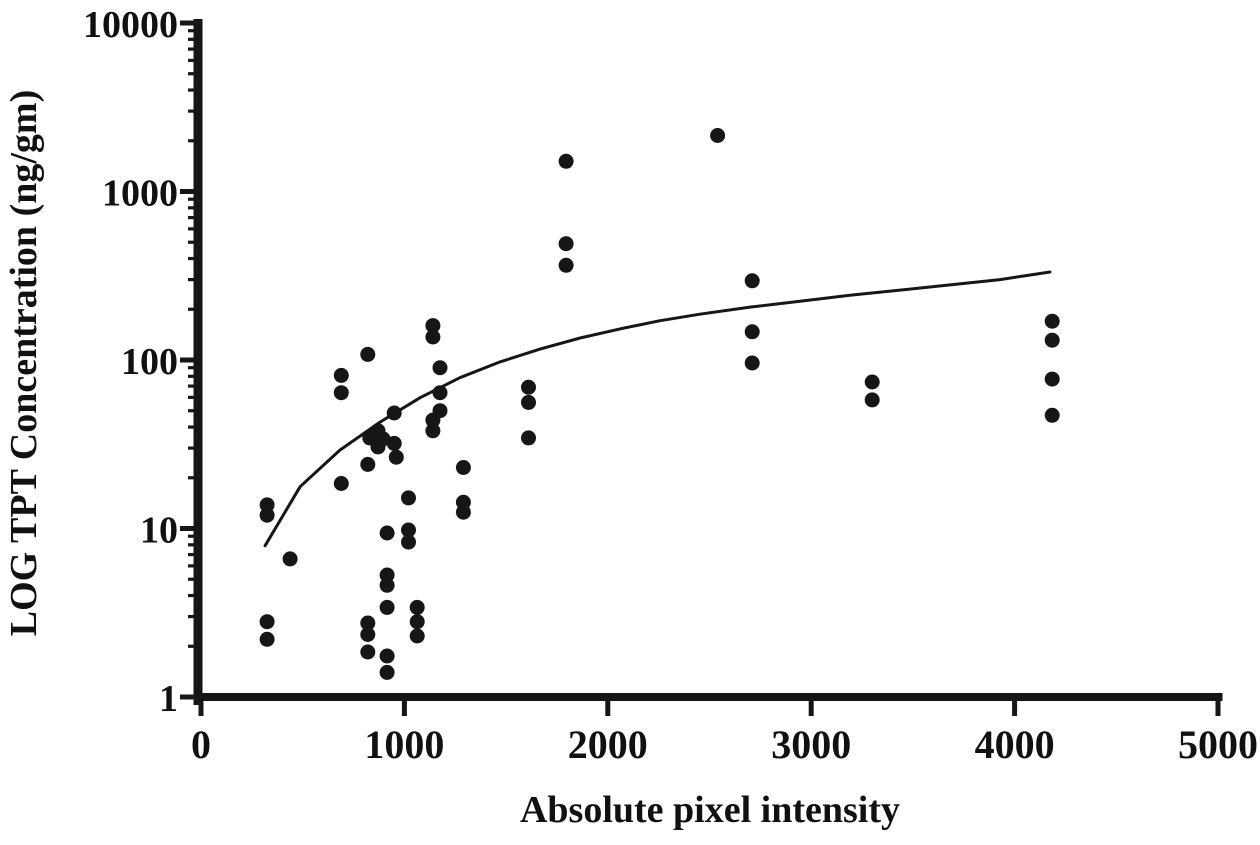  What do you see at coordinates (709, 706) in the screenshot?
I see `x-axis-ticks` at bounding box center [709, 706].